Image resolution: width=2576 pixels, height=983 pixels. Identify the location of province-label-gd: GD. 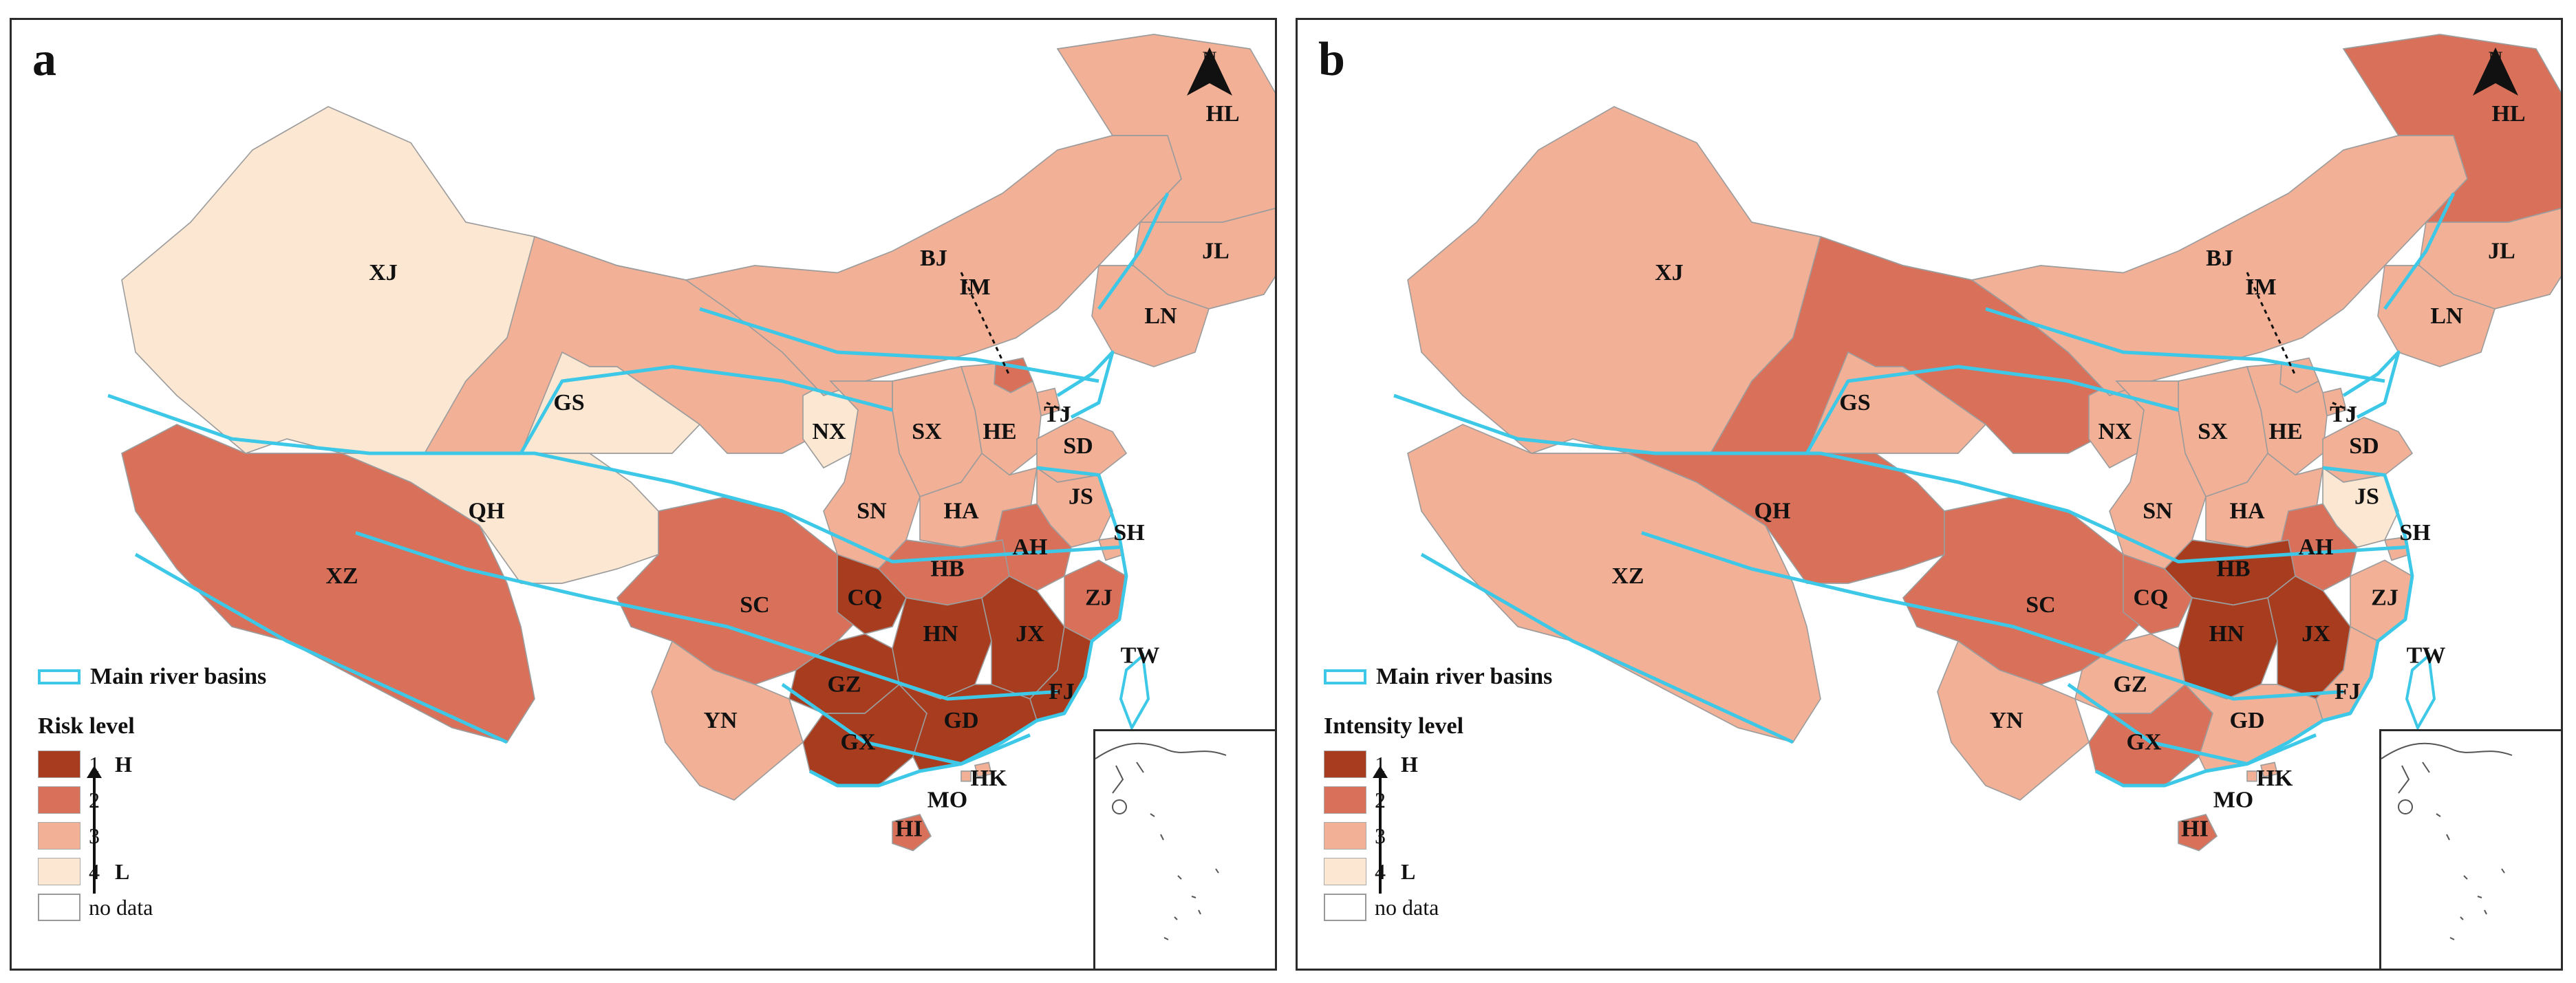
(962, 720).